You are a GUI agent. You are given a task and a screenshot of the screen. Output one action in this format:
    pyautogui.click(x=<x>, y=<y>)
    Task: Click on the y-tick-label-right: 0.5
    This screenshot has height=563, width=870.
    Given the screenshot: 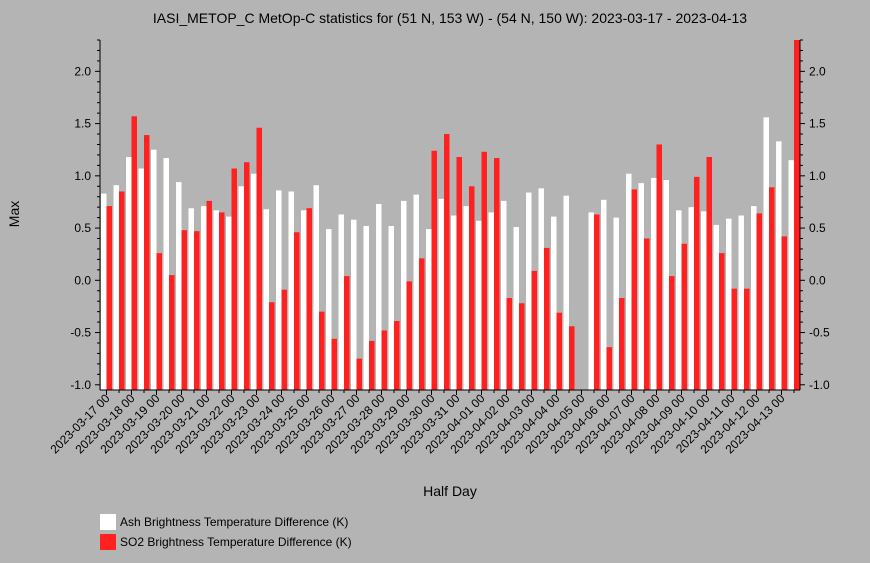 What is the action you would take?
    pyautogui.click(x=817, y=228)
    